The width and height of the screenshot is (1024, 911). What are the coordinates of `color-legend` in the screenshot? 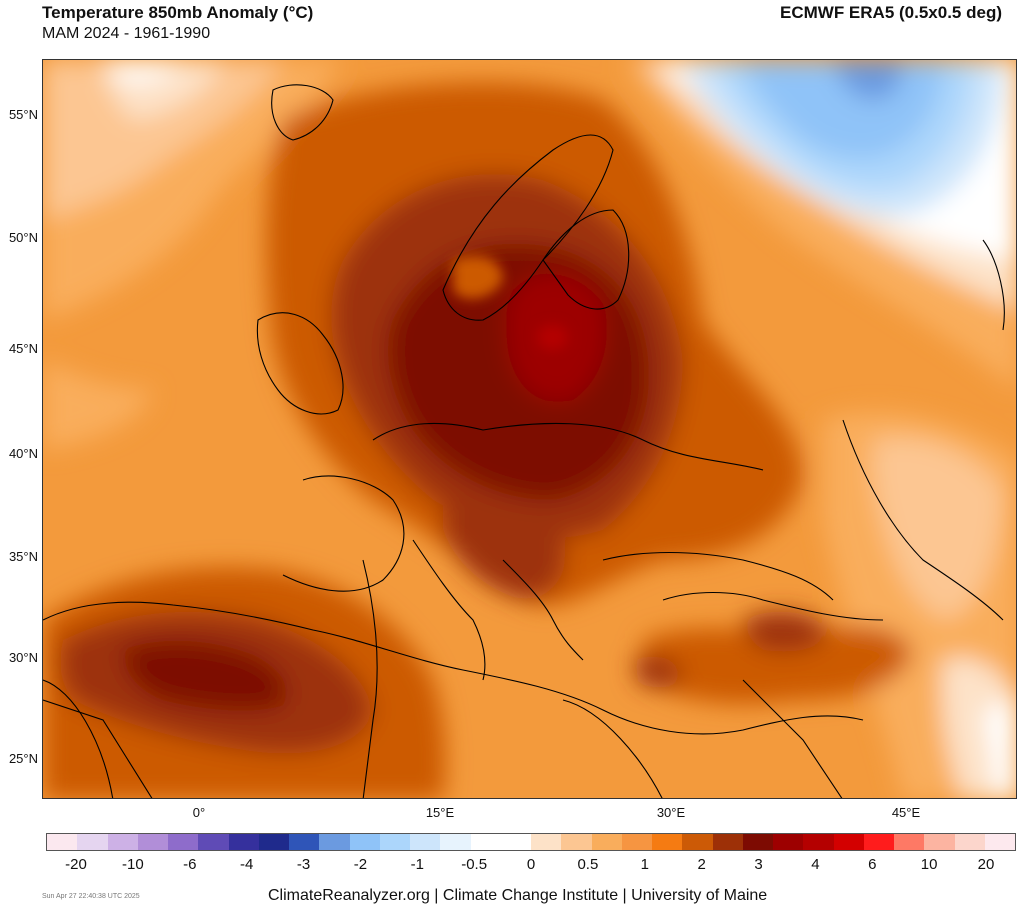 It's located at (531, 842).